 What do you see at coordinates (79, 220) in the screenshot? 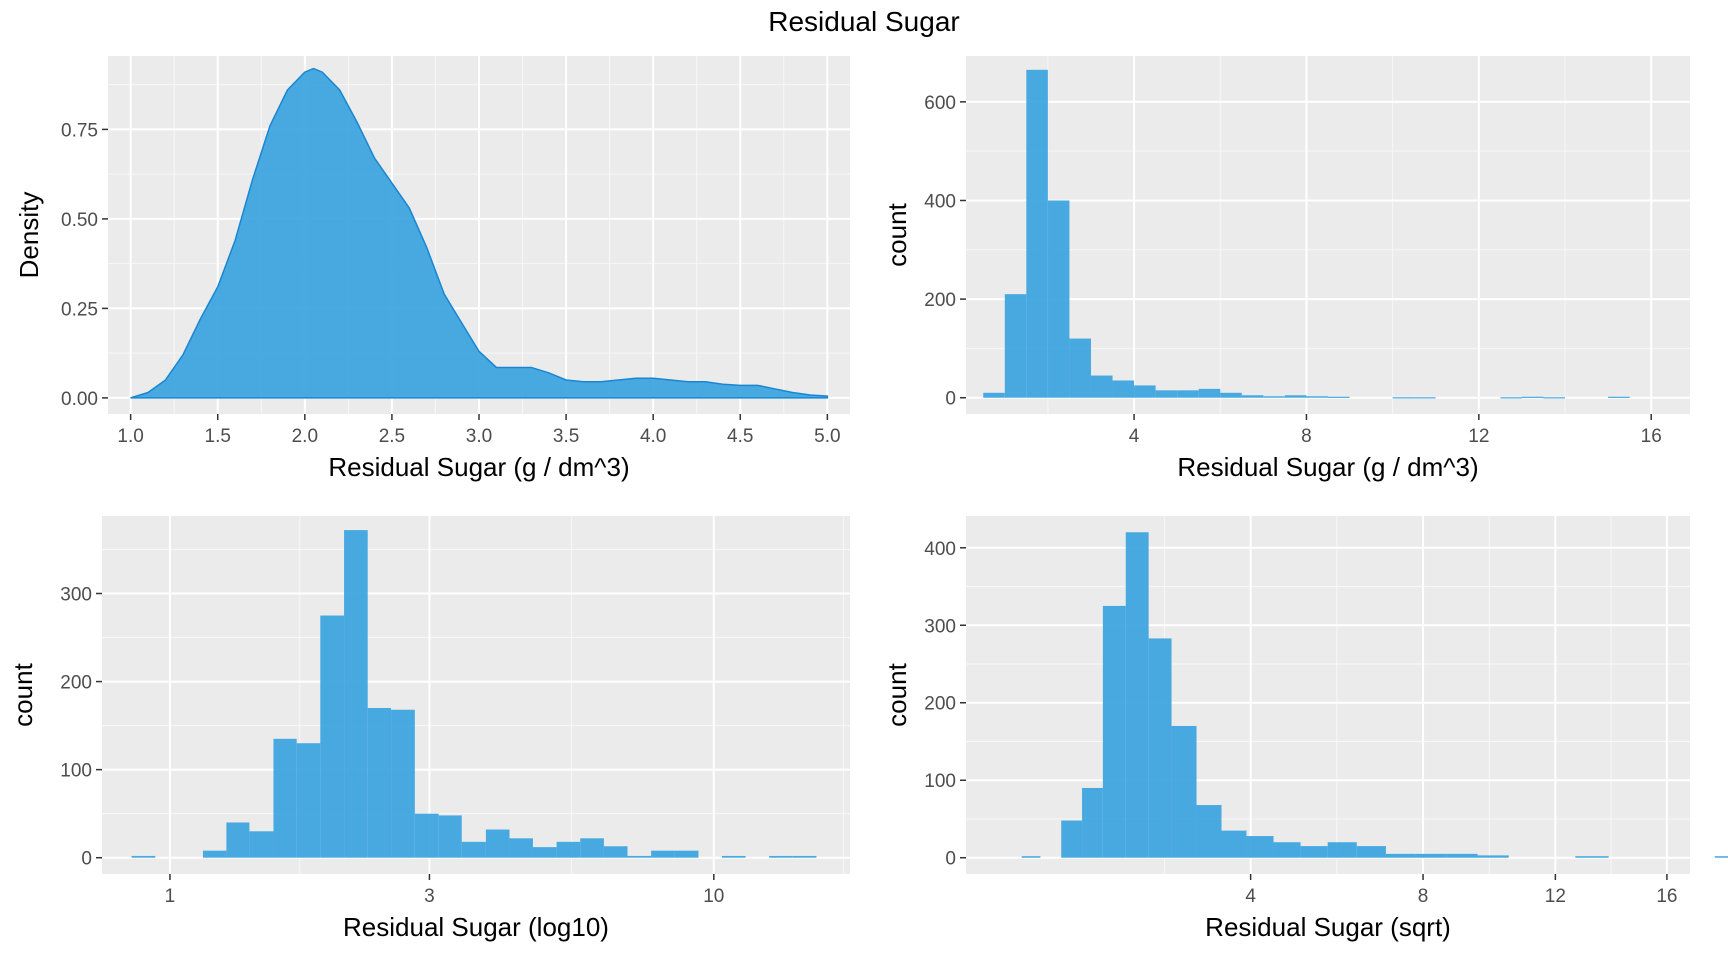
I see `y-tick-label: 0.50` at bounding box center [79, 220].